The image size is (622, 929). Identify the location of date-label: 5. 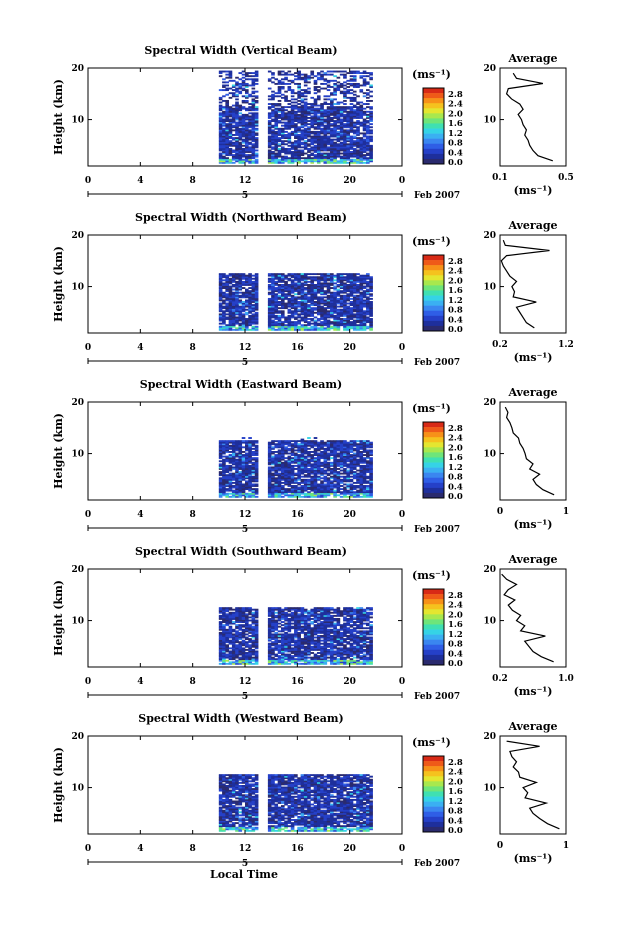
(245, 363).